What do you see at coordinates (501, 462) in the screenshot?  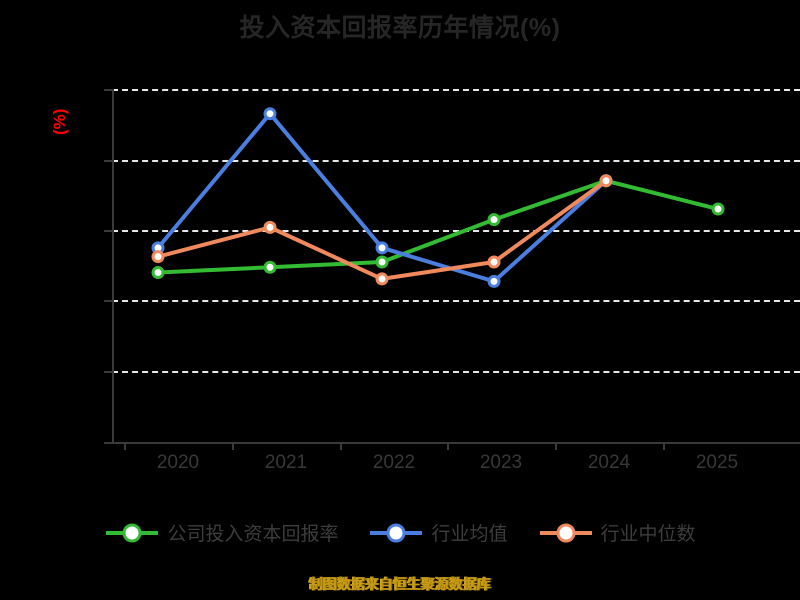 I see `x-tick-label-2023: 2023` at bounding box center [501, 462].